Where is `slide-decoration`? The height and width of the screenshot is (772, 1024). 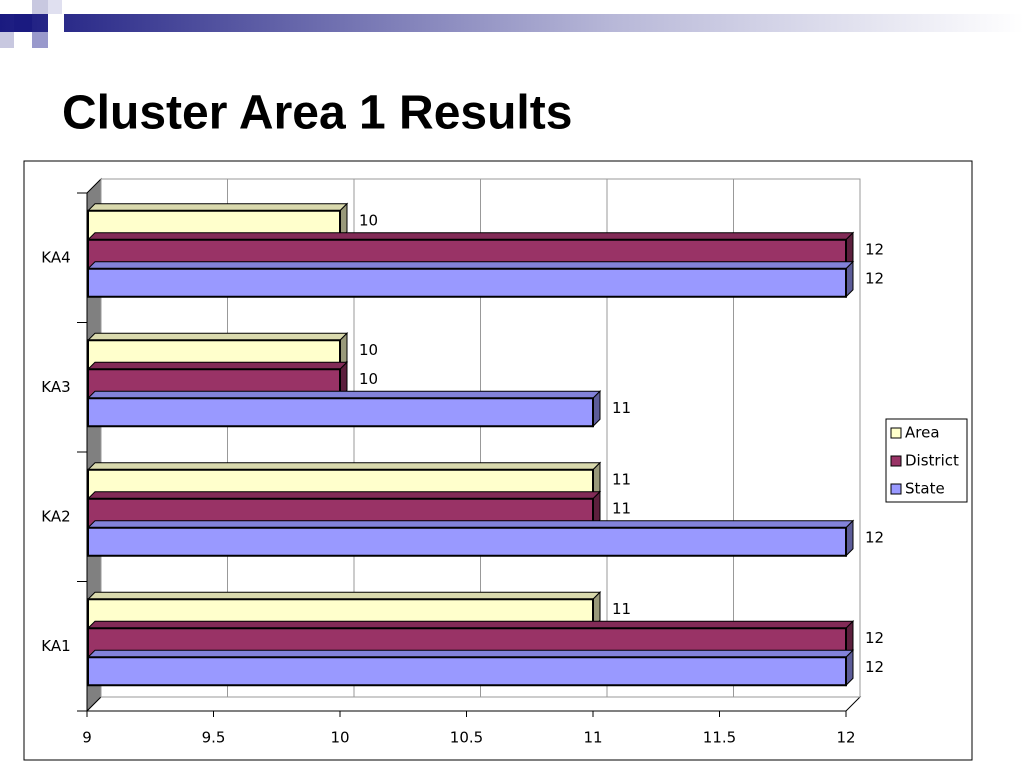 slide-decoration is located at coordinates (512, 24).